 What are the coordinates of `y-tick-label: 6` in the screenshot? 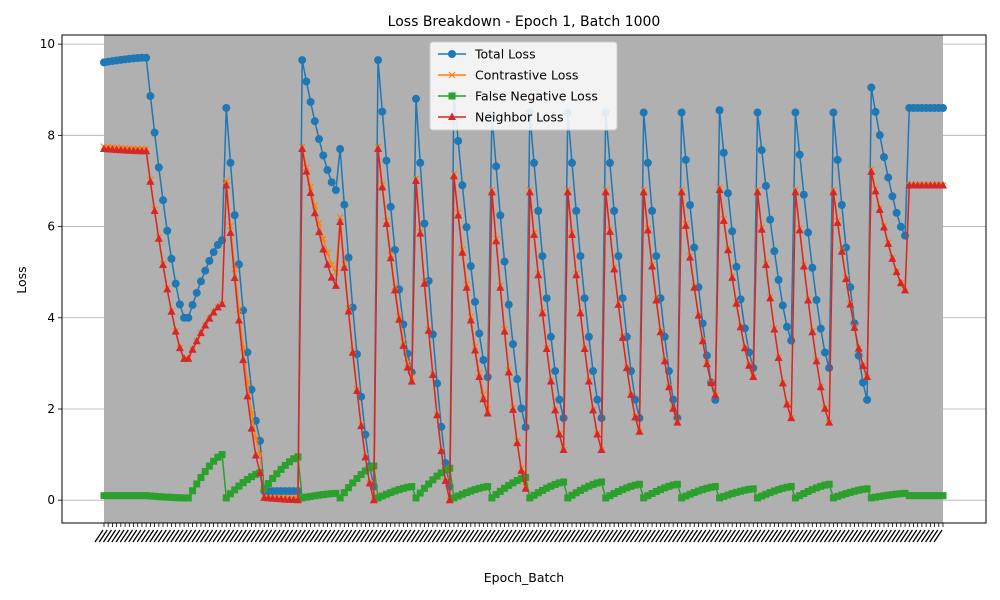 It's located at (51, 227).